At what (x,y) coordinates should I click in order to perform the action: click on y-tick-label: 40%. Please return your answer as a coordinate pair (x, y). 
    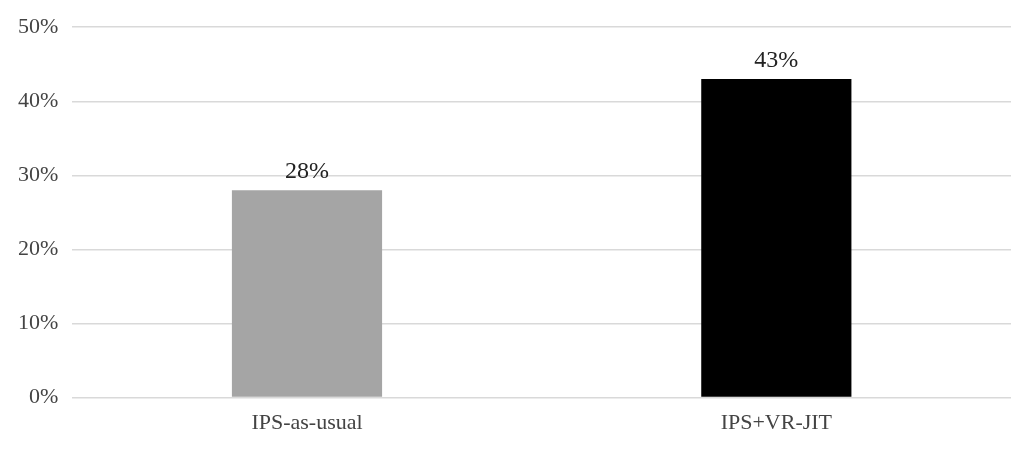
    Looking at the image, I should click on (38, 100).